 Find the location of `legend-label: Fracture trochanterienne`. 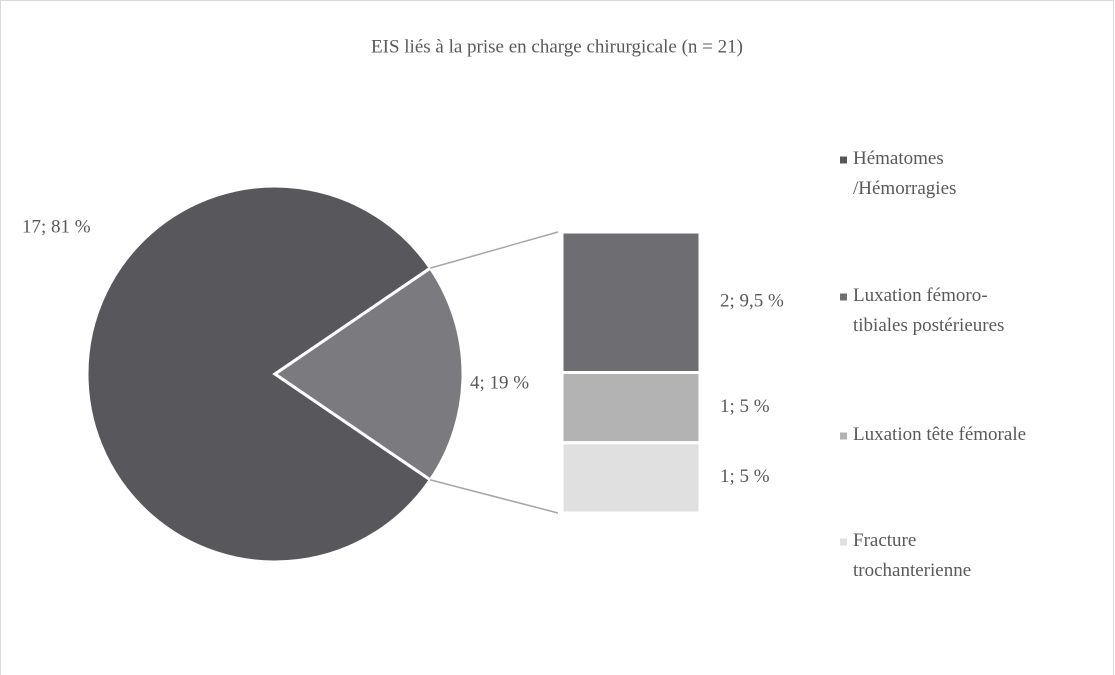

legend-label: Fracture trochanterienne is located at coordinates (912, 555).